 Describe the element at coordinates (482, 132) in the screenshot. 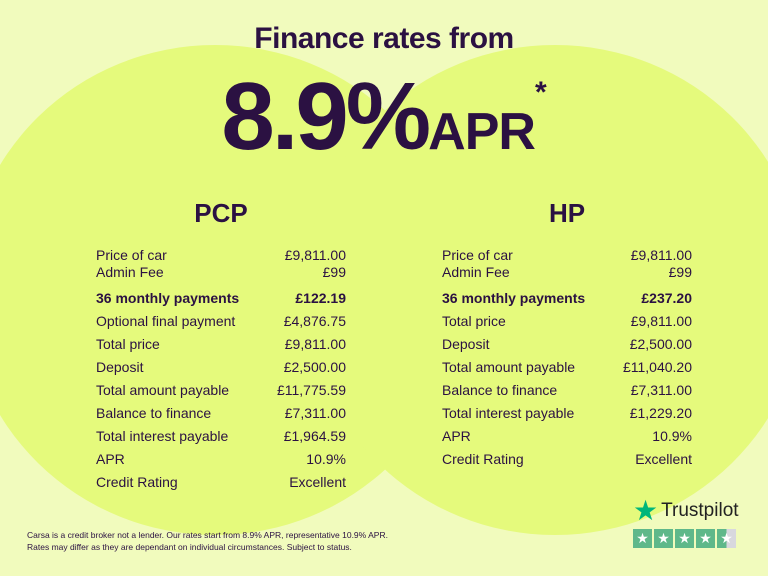

I see `rate-label: APR` at that location.